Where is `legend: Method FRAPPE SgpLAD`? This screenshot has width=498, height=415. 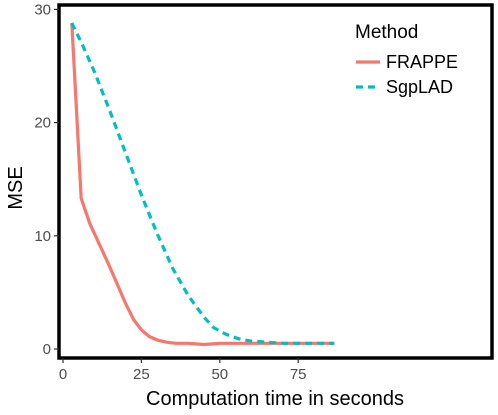
legend: Method FRAPPE SgpLAD is located at coordinates (406, 59).